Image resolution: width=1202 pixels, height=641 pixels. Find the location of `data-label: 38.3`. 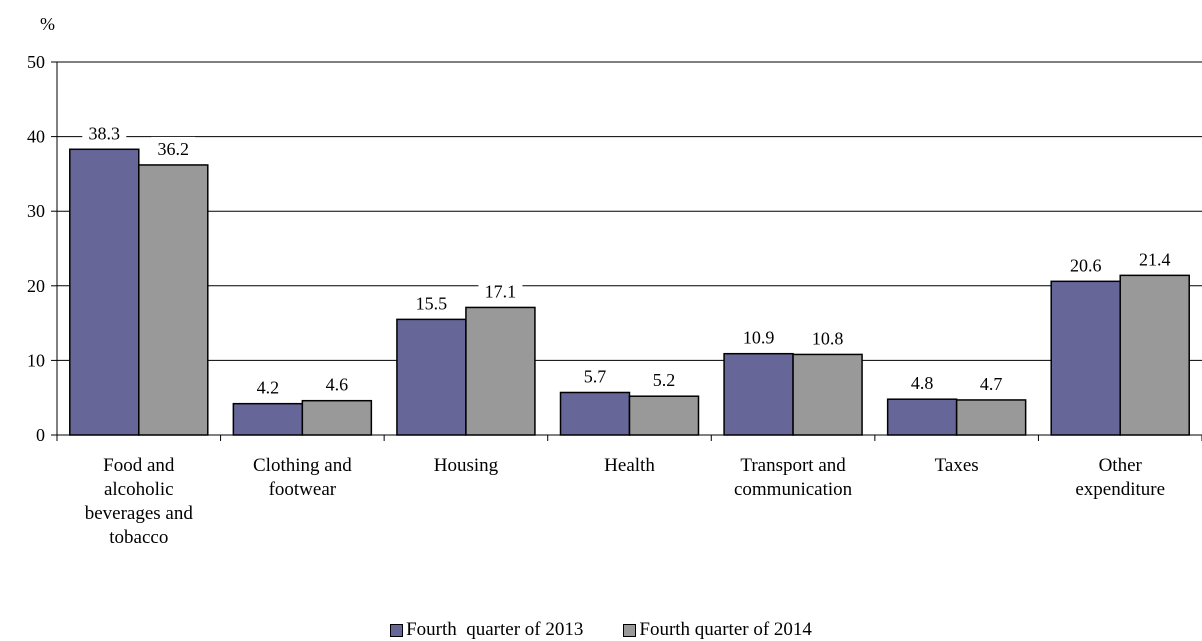

data-label: 38.3 is located at coordinates (105, 133).